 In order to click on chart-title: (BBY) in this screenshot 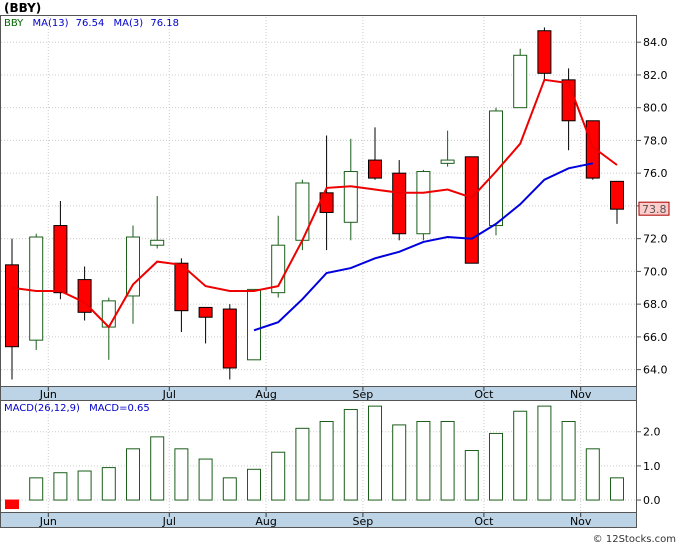, I will do `click(22, 8)`.